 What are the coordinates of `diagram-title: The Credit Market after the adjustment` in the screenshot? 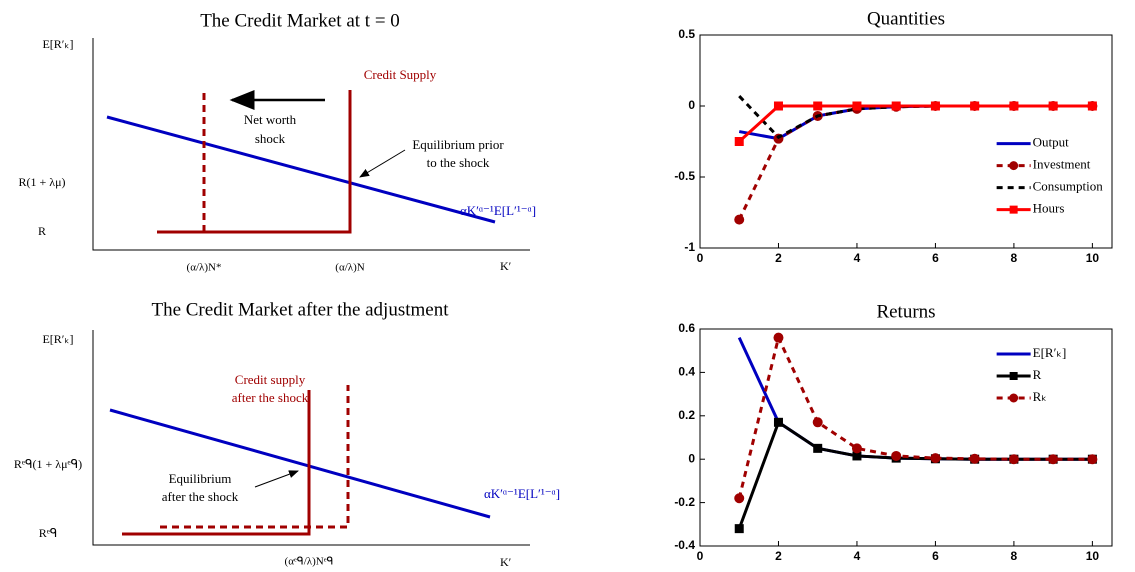 It's located at (300, 309).